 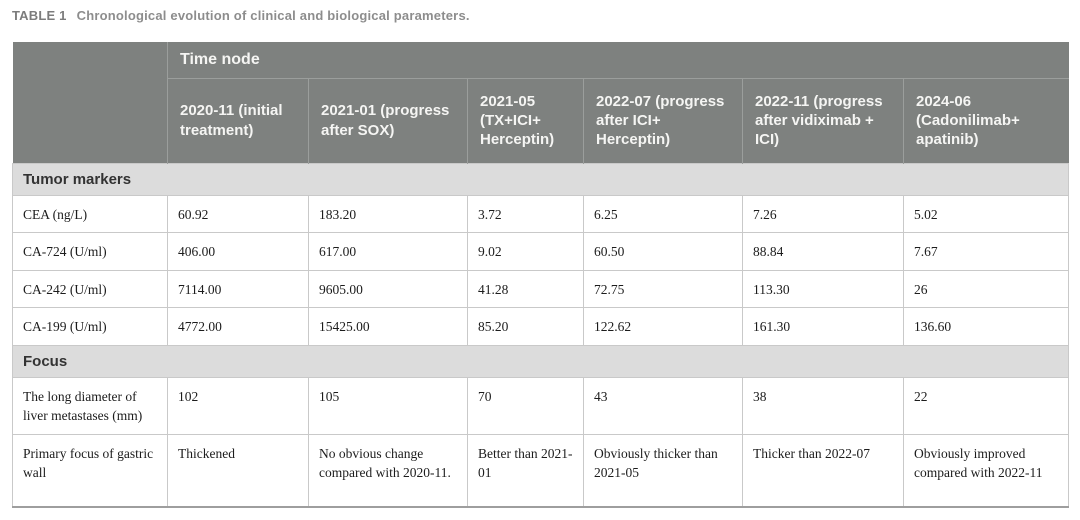 I want to click on data-cell: 136.60, so click(x=986, y=326).